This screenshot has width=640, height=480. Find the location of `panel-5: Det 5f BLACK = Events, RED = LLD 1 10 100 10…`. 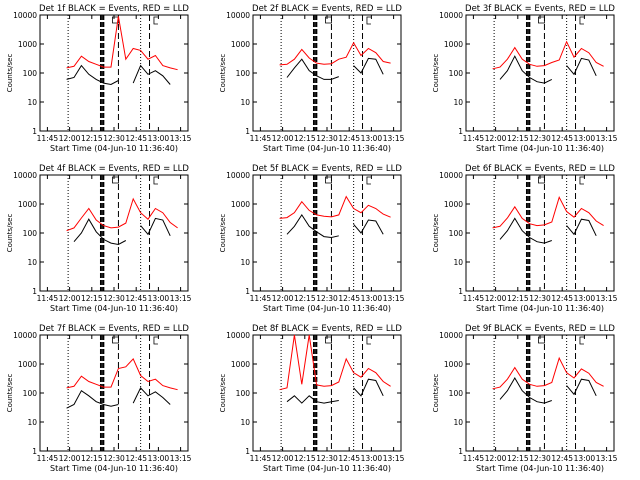

panel-5: Det 5f BLACK = Events, RED = LLD 1 10 100 10… is located at coordinates (312, 238).